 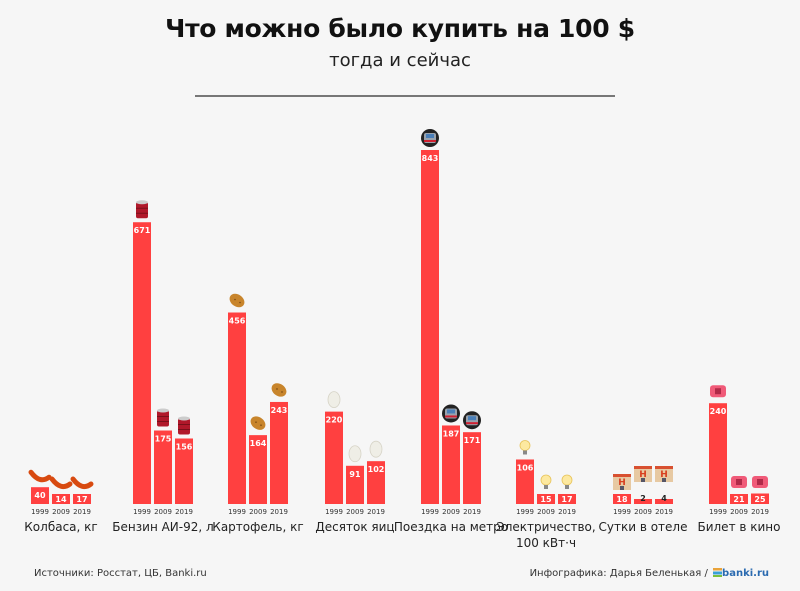 I want to click on bar-value-label: 164, so click(x=258, y=443).